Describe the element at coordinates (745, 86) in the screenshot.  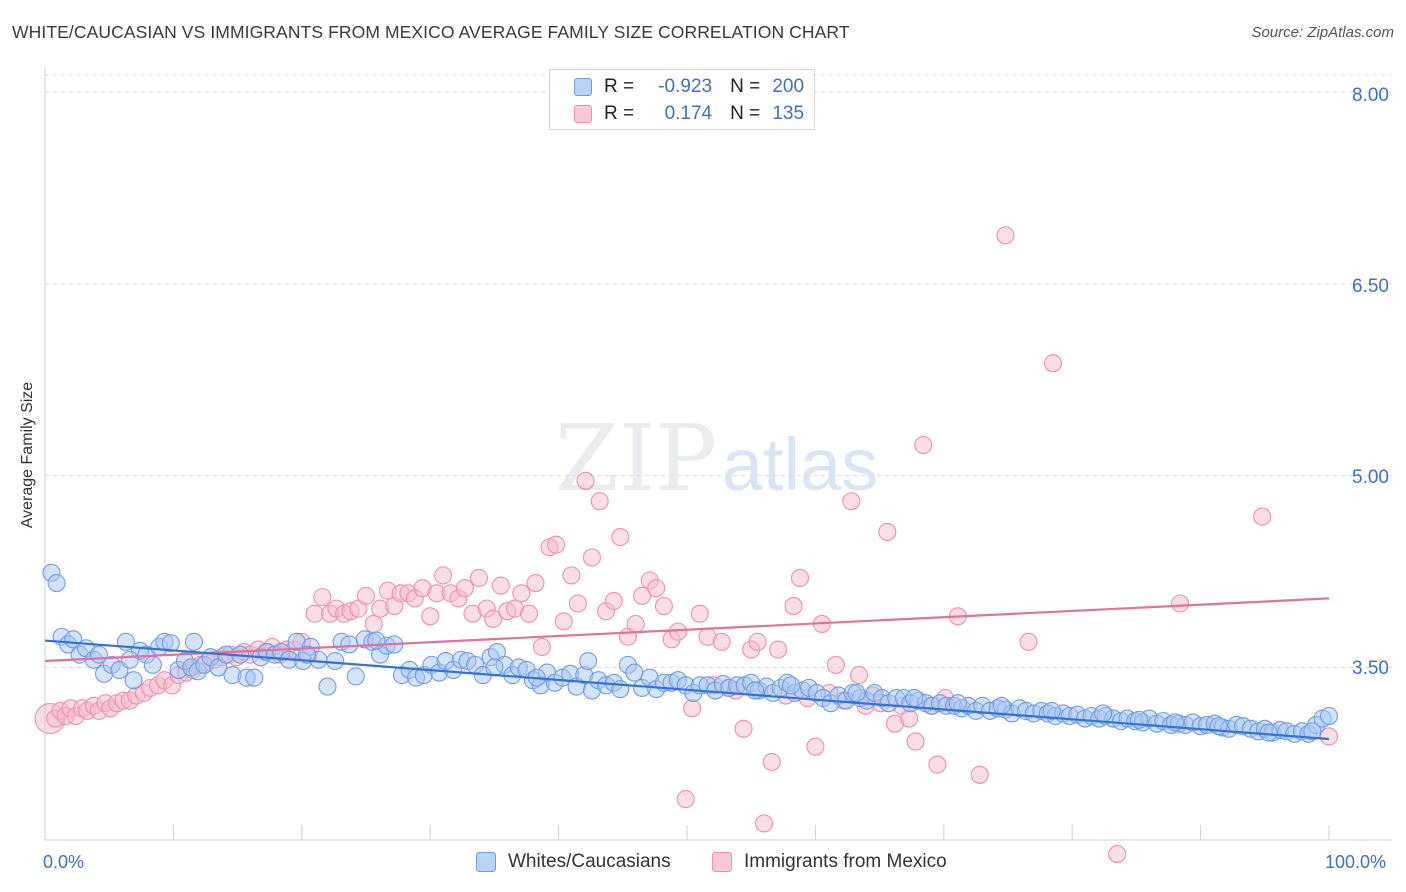
I see `legend-n-label: N =` at that location.